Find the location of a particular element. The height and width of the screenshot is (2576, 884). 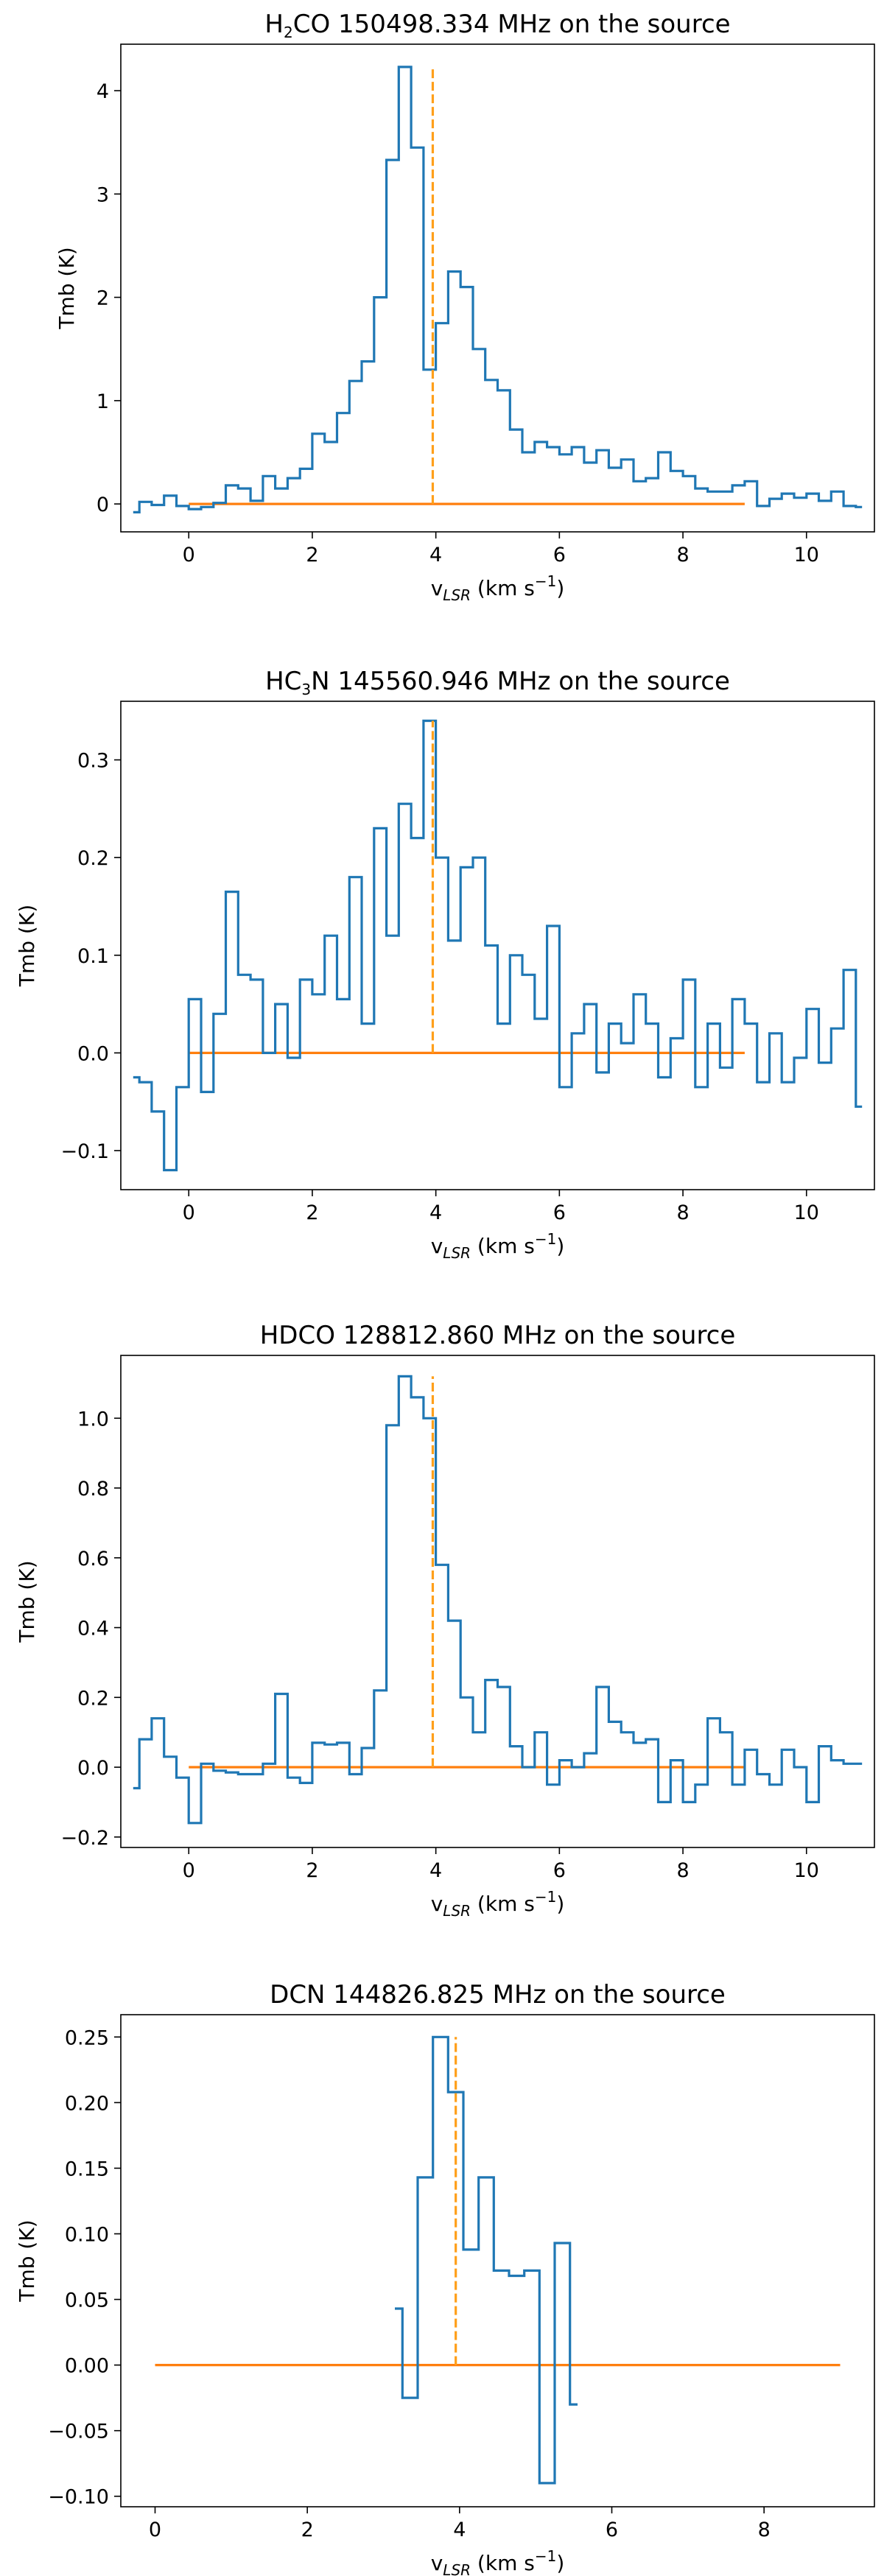

y-tick-label: −0.10 is located at coordinates (78, 2497).